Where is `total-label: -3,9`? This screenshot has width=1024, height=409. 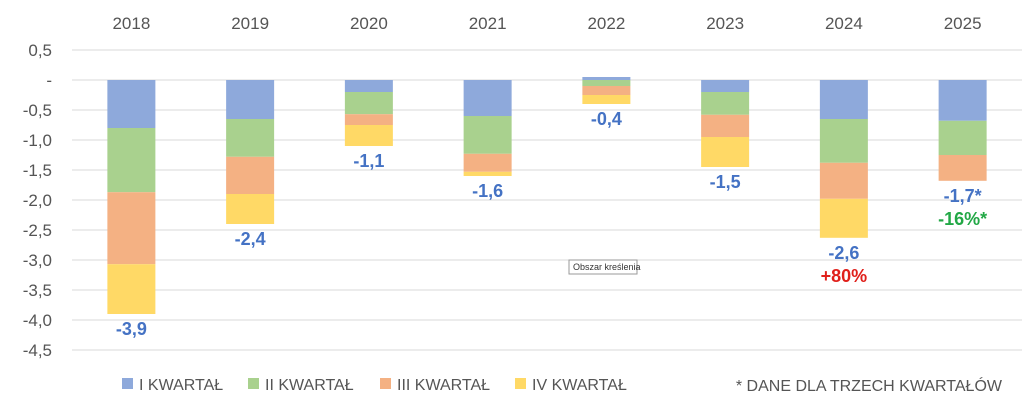
total-label: -3,9 is located at coordinates (131, 329).